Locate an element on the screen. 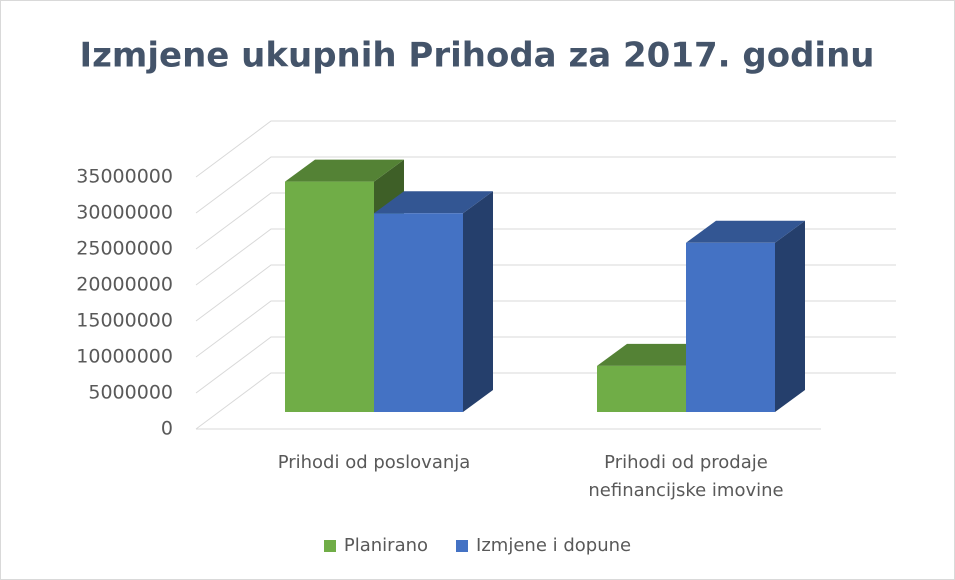 This screenshot has height=580, width=955. legend: Planirano Izmjene i dopune is located at coordinates (477, 545).